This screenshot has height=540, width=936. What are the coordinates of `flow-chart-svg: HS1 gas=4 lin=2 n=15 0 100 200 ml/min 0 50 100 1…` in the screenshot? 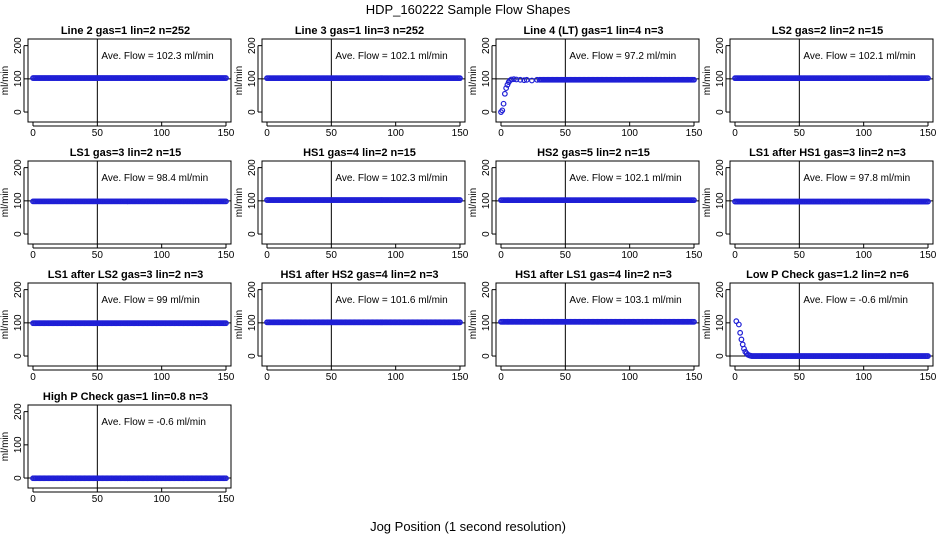 It's located at (351, 204).